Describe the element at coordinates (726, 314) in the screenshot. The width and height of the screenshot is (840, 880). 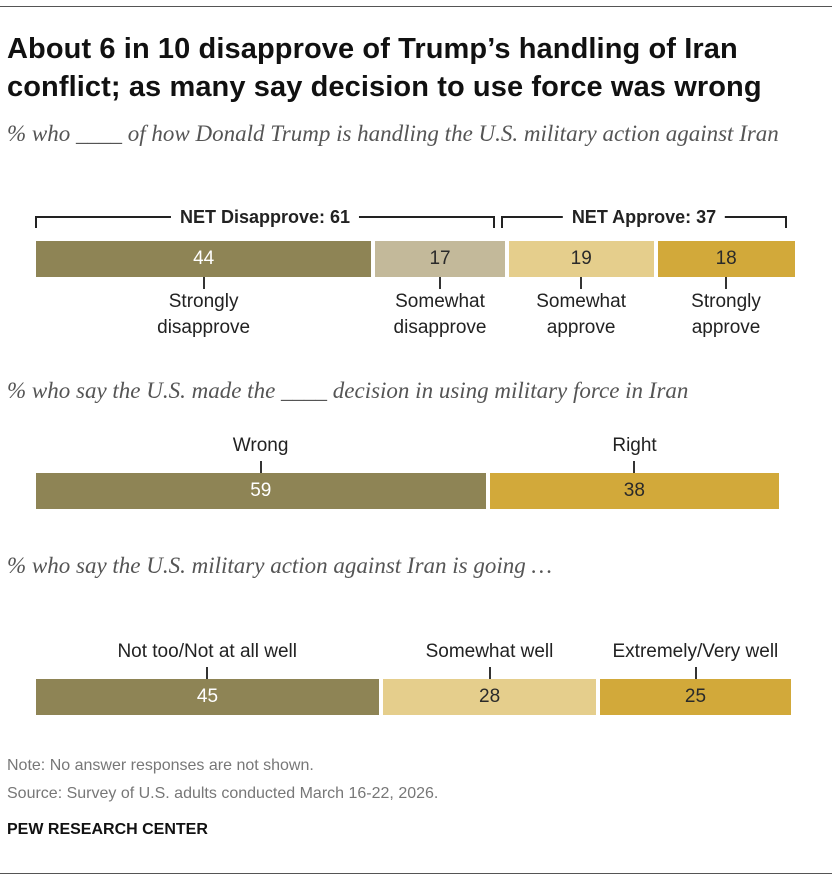
I see `category-label: Strongly approve` at that location.